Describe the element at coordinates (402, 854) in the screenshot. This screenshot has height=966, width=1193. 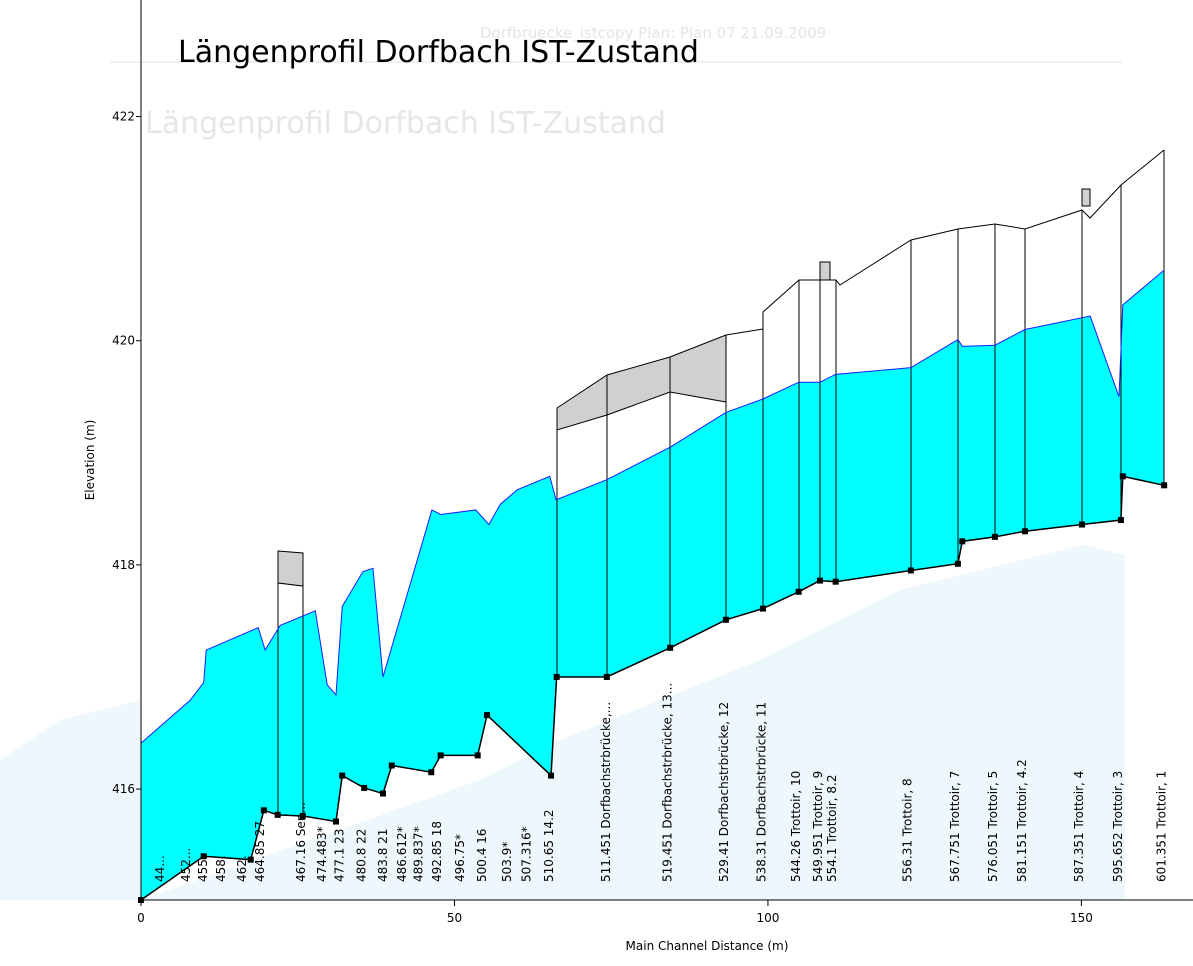
I see `station-label: 486.612*` at that location.